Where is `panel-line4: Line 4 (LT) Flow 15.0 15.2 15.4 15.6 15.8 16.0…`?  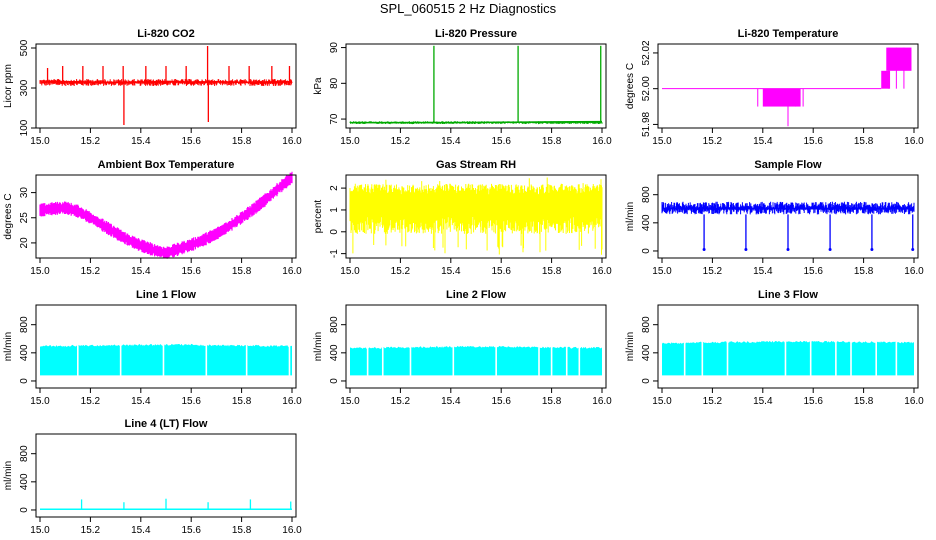
panel-line4: Line 4 (LT) Flow 15.0 15.2 15.4 15.6 15.8 16.0… is located at coordinates (152, 477).